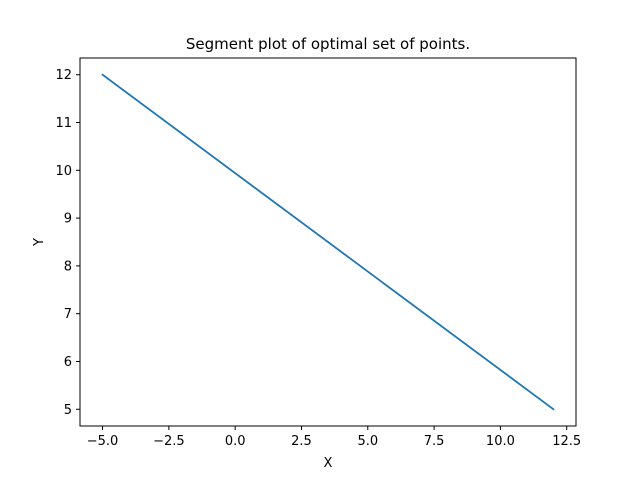 Image resolution: width=640 pixels, height=480 pixels. I want to click on x-tick-label: 2.5, so click(301, 441).